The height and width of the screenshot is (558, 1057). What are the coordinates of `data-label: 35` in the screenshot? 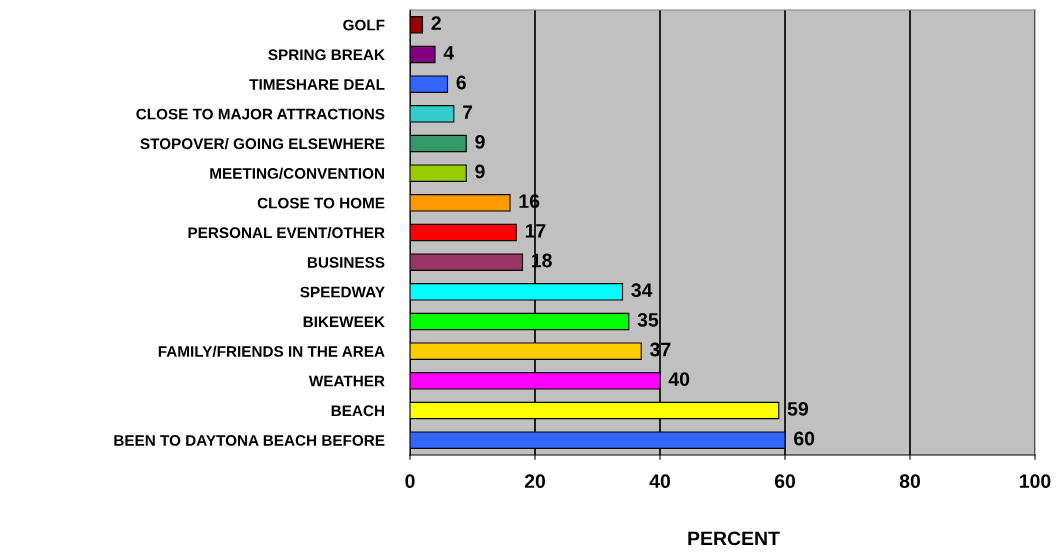 It's located at (648, 319).